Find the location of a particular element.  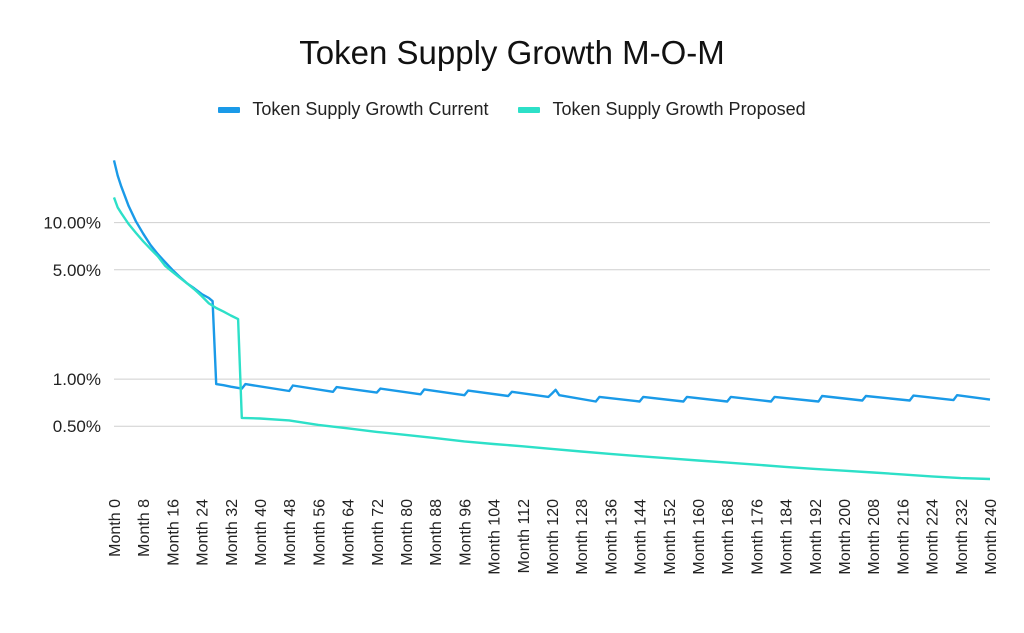

legend-item-proposed: Token Supply Growth Proposed is located at coordinates (662, 109).